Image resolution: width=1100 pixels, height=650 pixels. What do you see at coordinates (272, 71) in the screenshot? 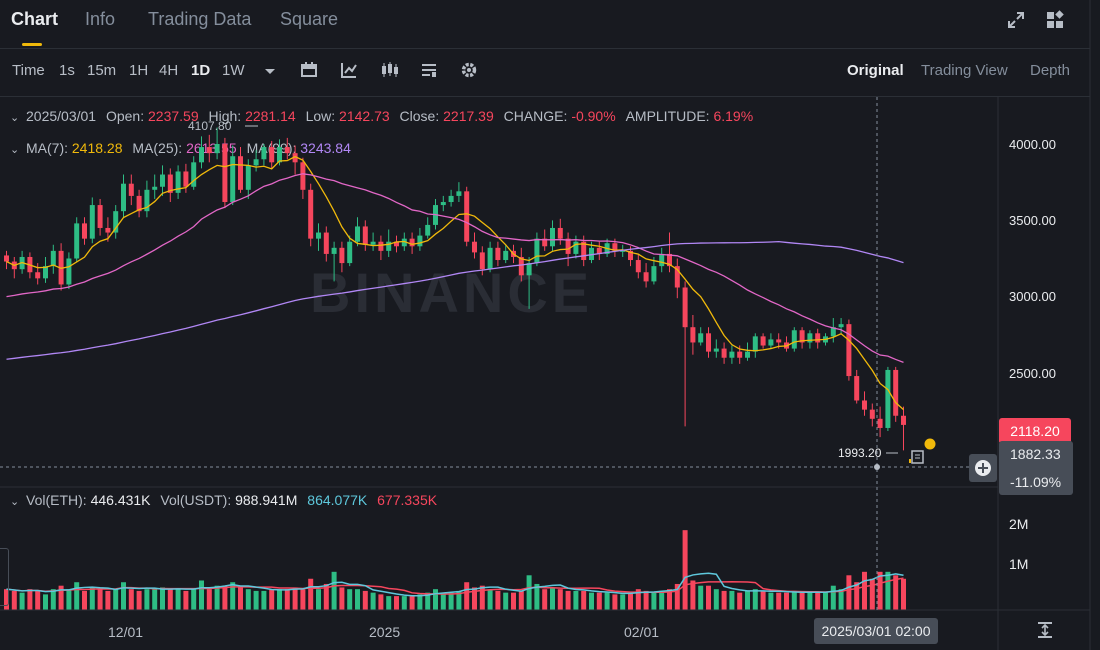
I see `chevron-down-icon` at bounding box center [272, 71].